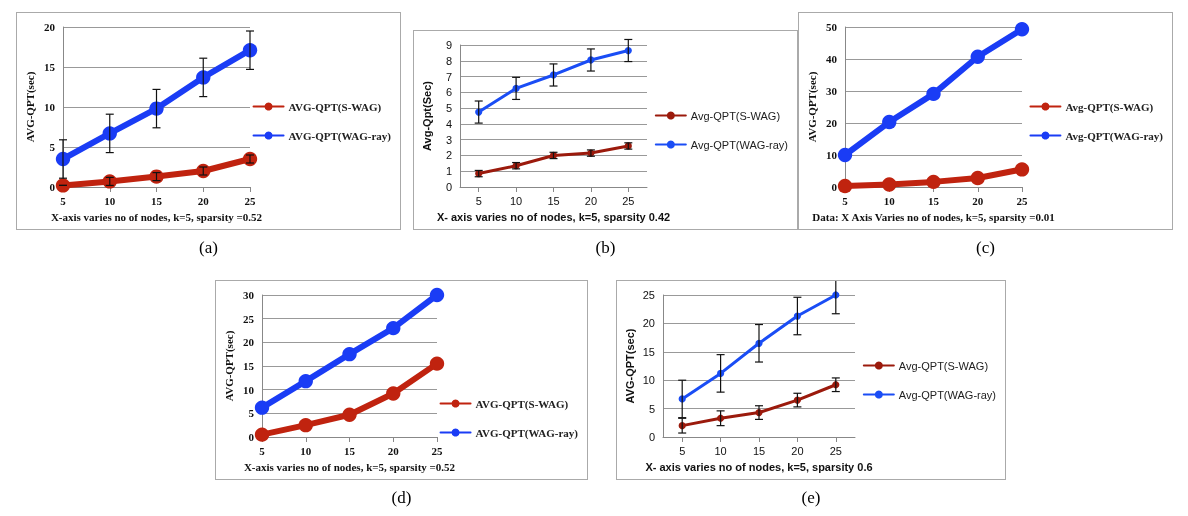 The width and height of the screenshot is (1188, 516). I want to click on y-tick-label: 6, so click(448, 92).